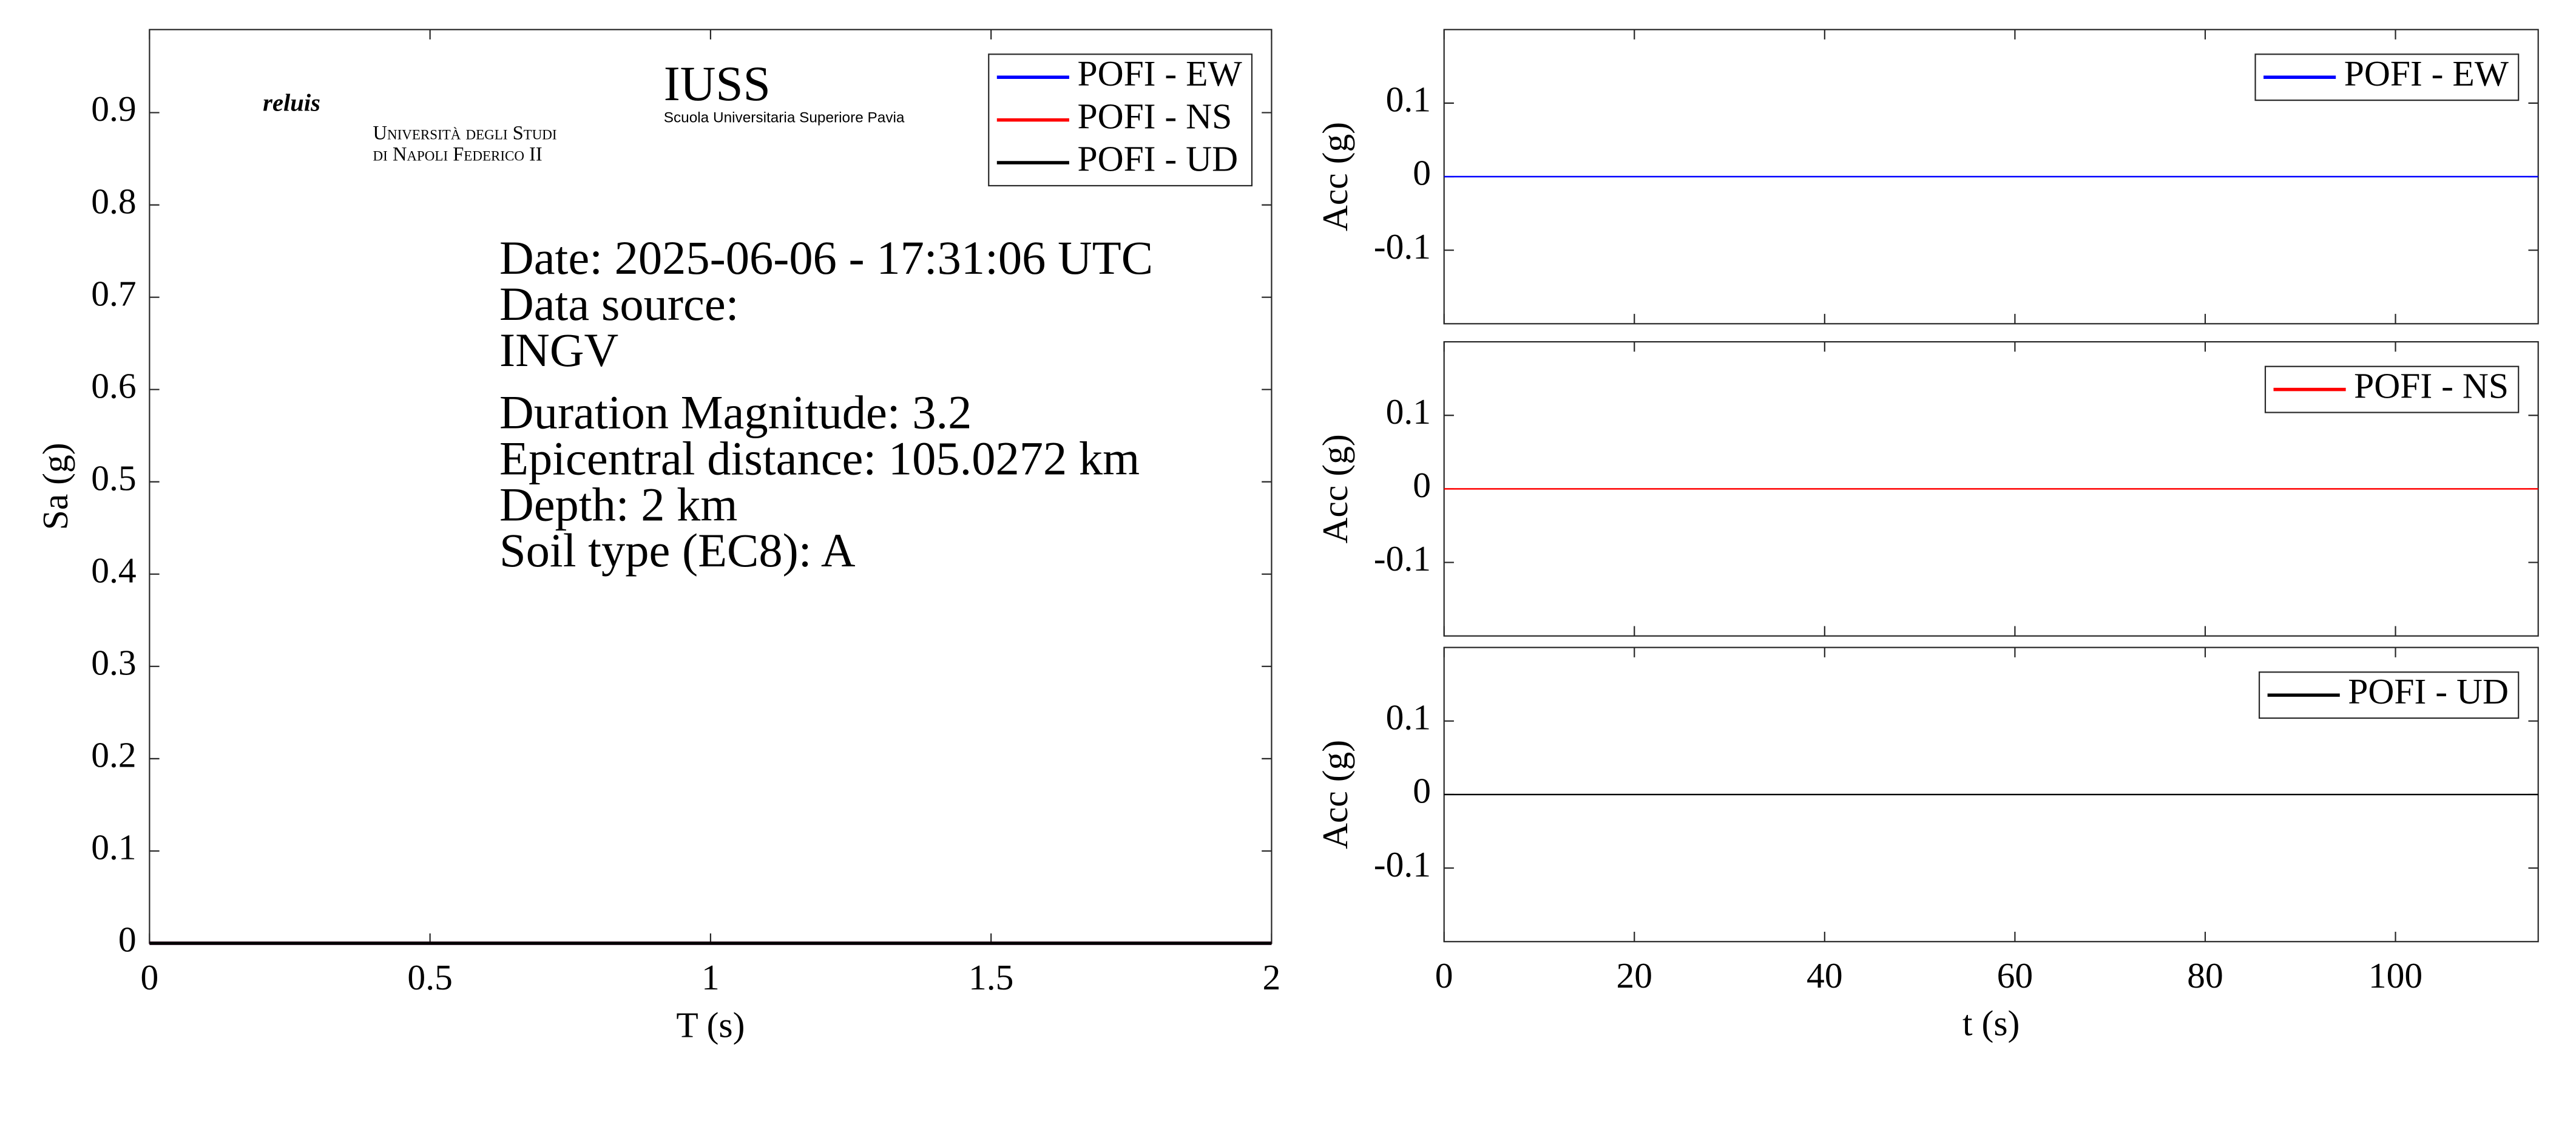 The width and height of the screenshot is (2576, 1126). I want to click on annotation: Soil type (EC8): A, so click(677, 550).